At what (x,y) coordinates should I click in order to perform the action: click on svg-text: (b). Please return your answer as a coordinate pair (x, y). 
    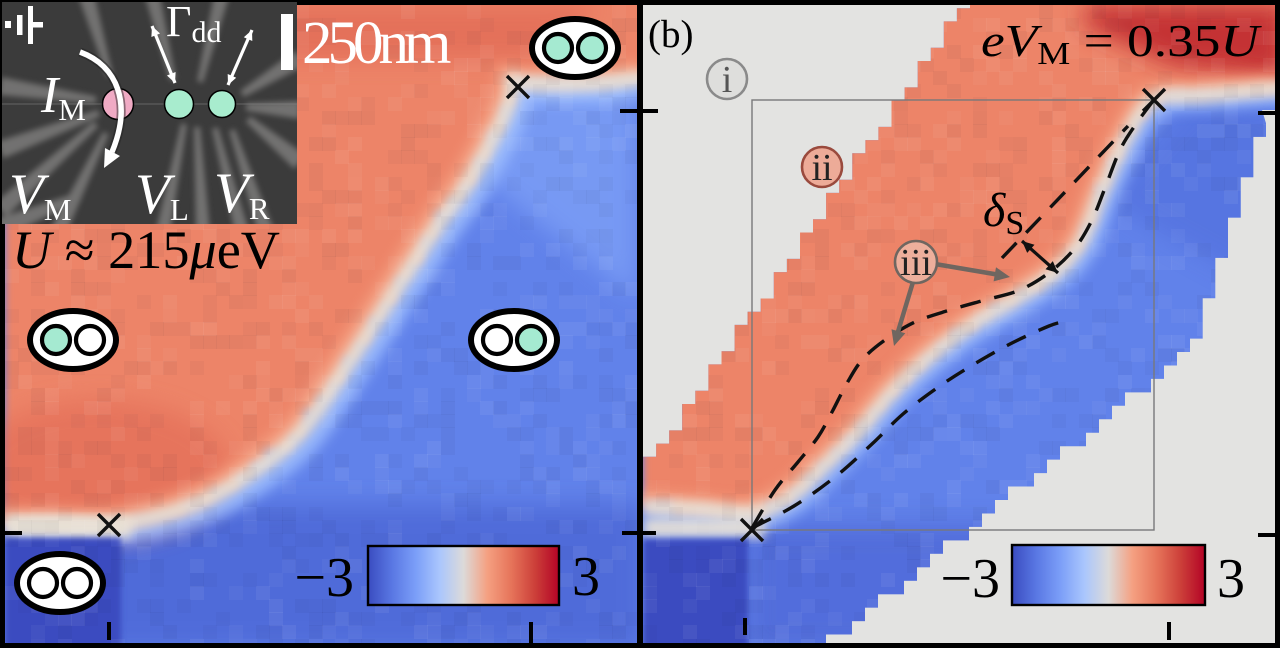
    Looking at the image, I should click on (670, 34).